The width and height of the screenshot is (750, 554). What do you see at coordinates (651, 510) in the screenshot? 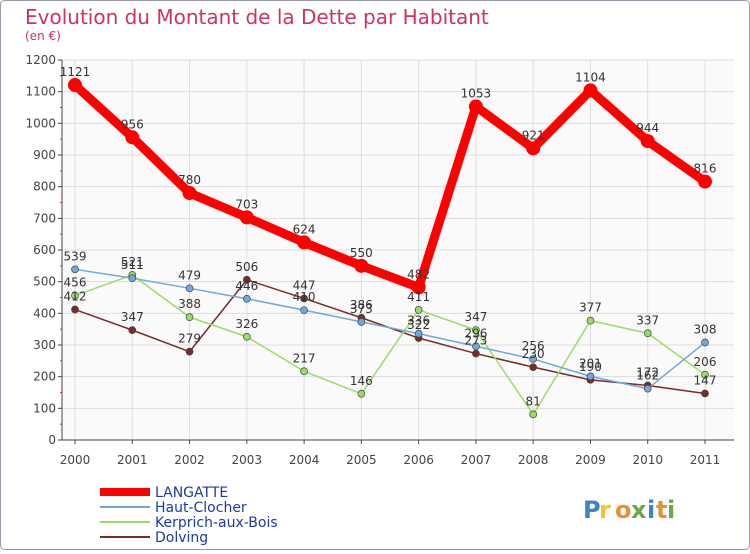
I see `brand-letter: i` at bounding box center [651, 510].